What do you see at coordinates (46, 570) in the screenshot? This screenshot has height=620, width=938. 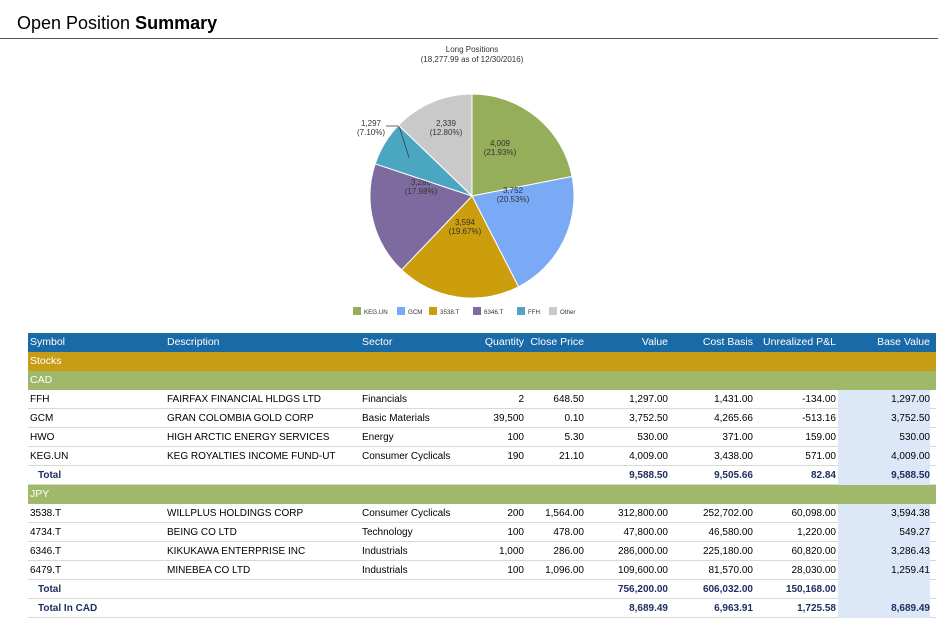 I see `cell-symbol: 6479.T` at bounding box center [46, 570].